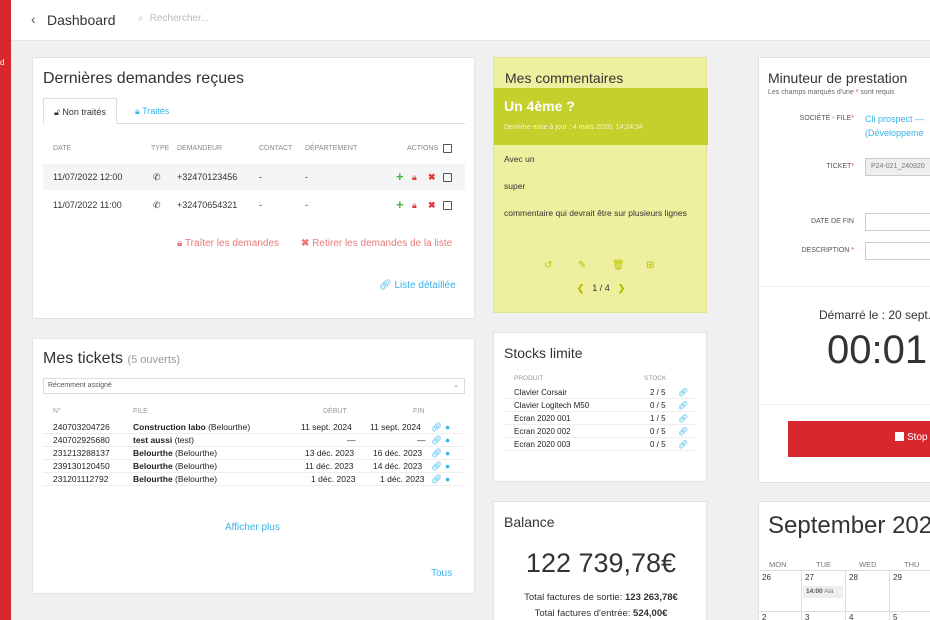 This screenshot has width=930, height=620. I want to click on comment-pager: ❮ 1 / 4 ❯, so click(601, 288).